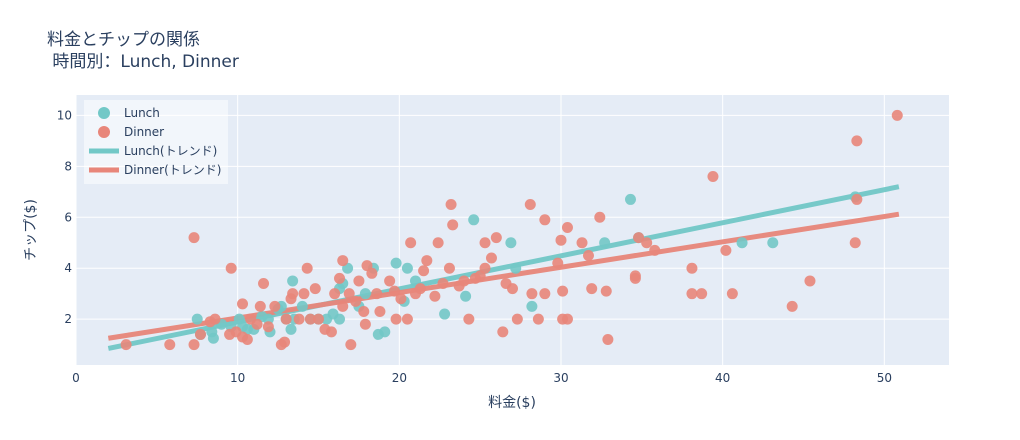 The image size is (1020, 440). What do you see at coordinates (142, 113) in the screenshot?
I see `legend-label-lunch: Lunch` at bounding box center [142, 113].